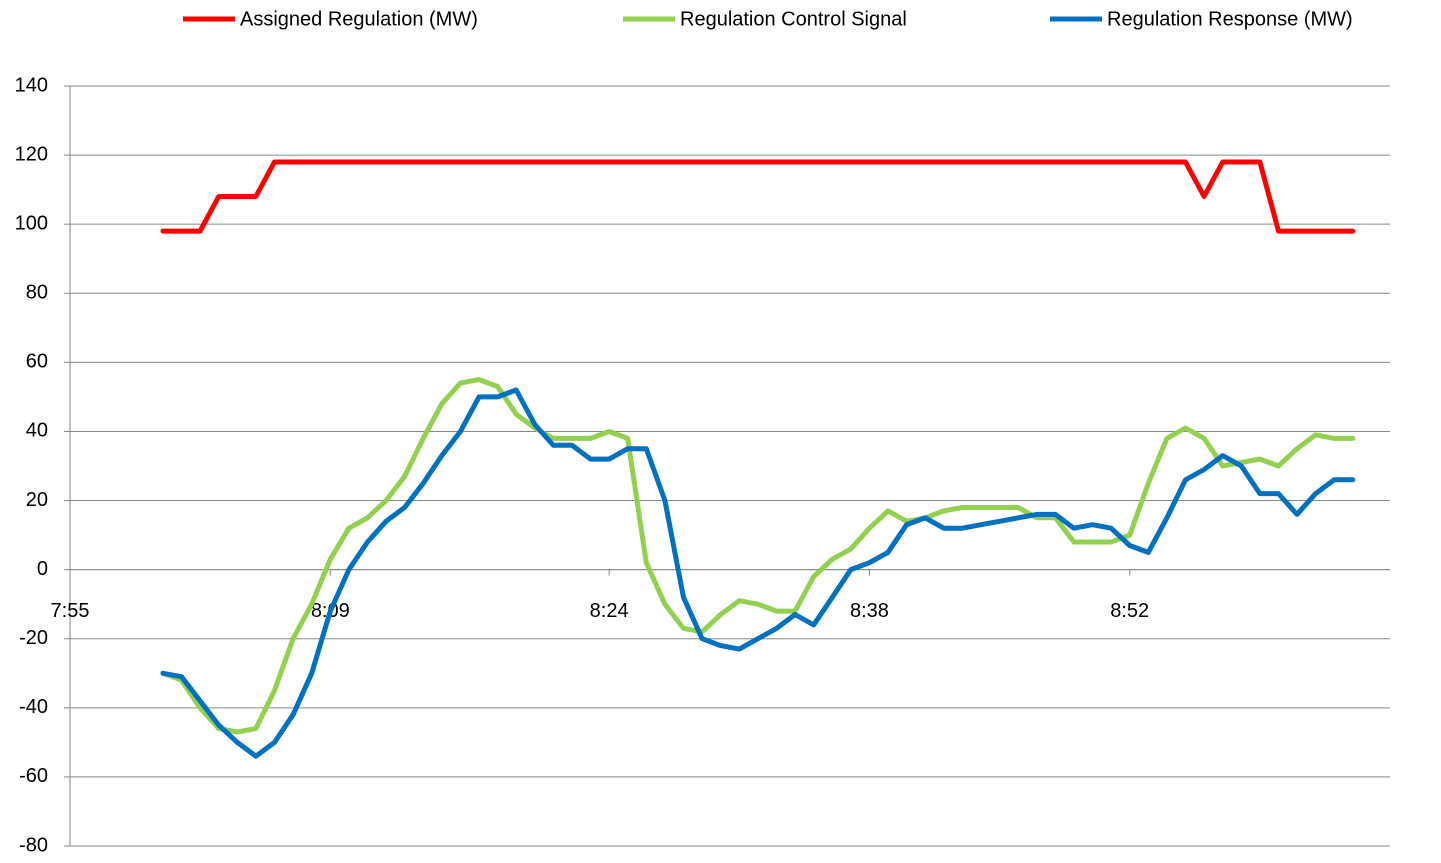 The height and width of the screenshot is (863, 1441). What do you see at coordinates (33, 776) in the screenshot?
I see `y-tick-label: -60` at bounding box center [33, 776].